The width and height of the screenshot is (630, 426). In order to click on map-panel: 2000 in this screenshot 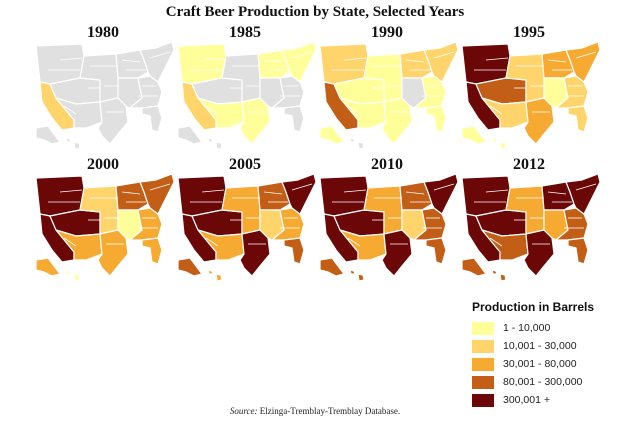, I will do `click(103, 219)`.